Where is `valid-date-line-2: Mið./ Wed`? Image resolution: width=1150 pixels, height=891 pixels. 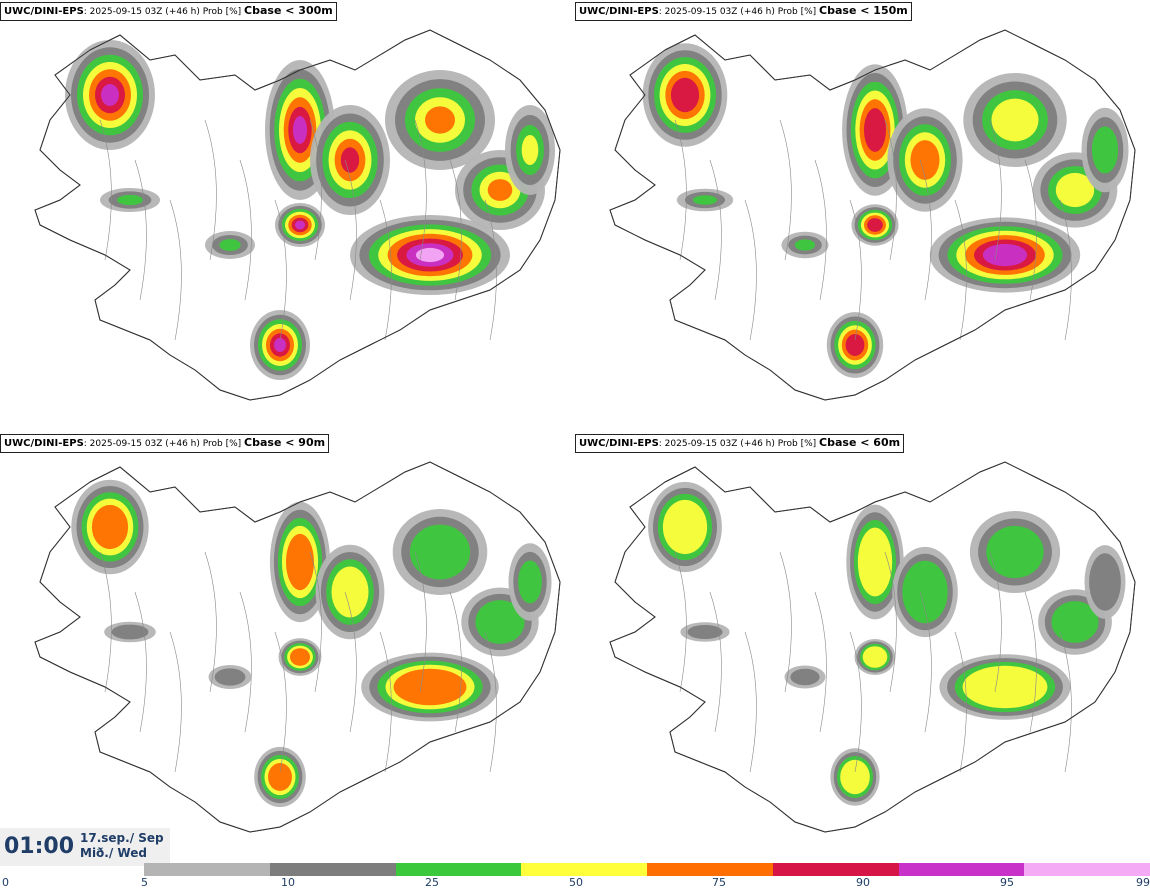 valid-date-line-2: Mið./ Wed is located at coordinates (113, 853).